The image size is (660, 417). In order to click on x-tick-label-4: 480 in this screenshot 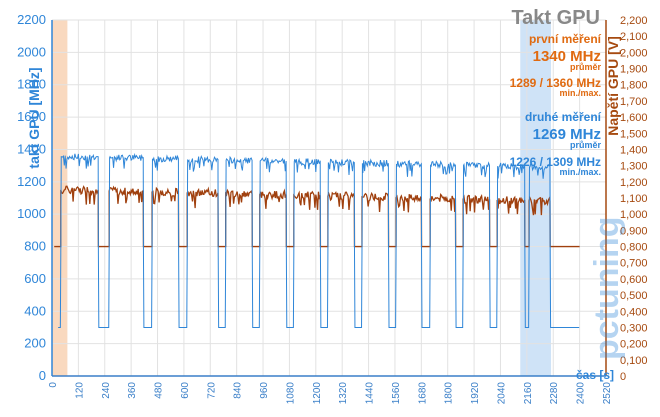, I will do `click(159, 390)`.